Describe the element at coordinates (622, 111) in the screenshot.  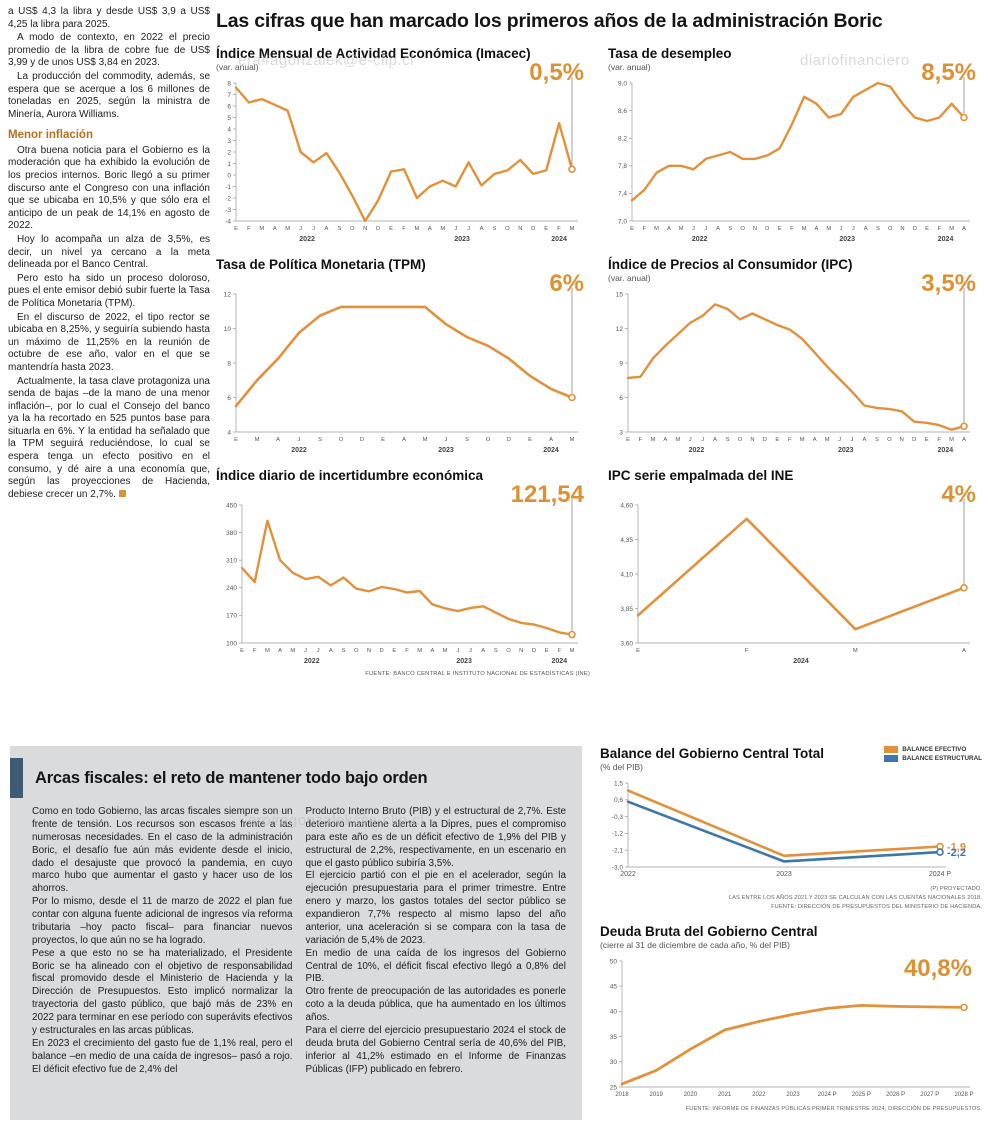
I see `svg-text: 8,6` at that location.